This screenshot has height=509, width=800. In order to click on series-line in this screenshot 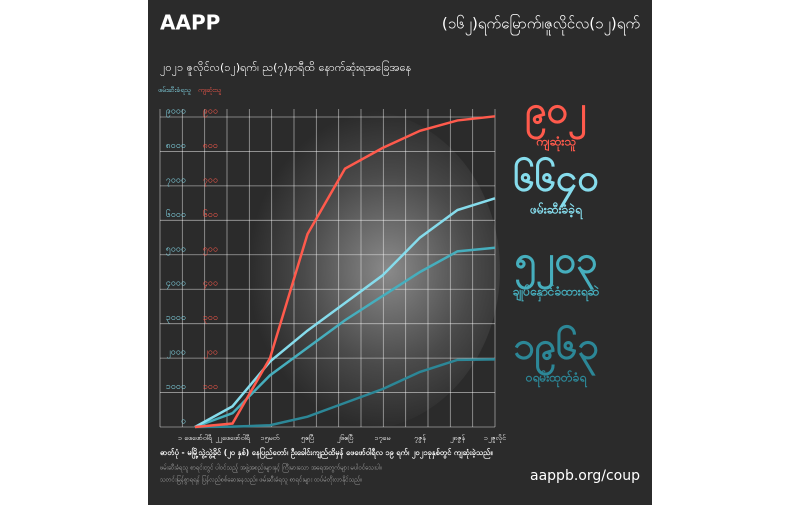, I will do `click(345, 393)`.